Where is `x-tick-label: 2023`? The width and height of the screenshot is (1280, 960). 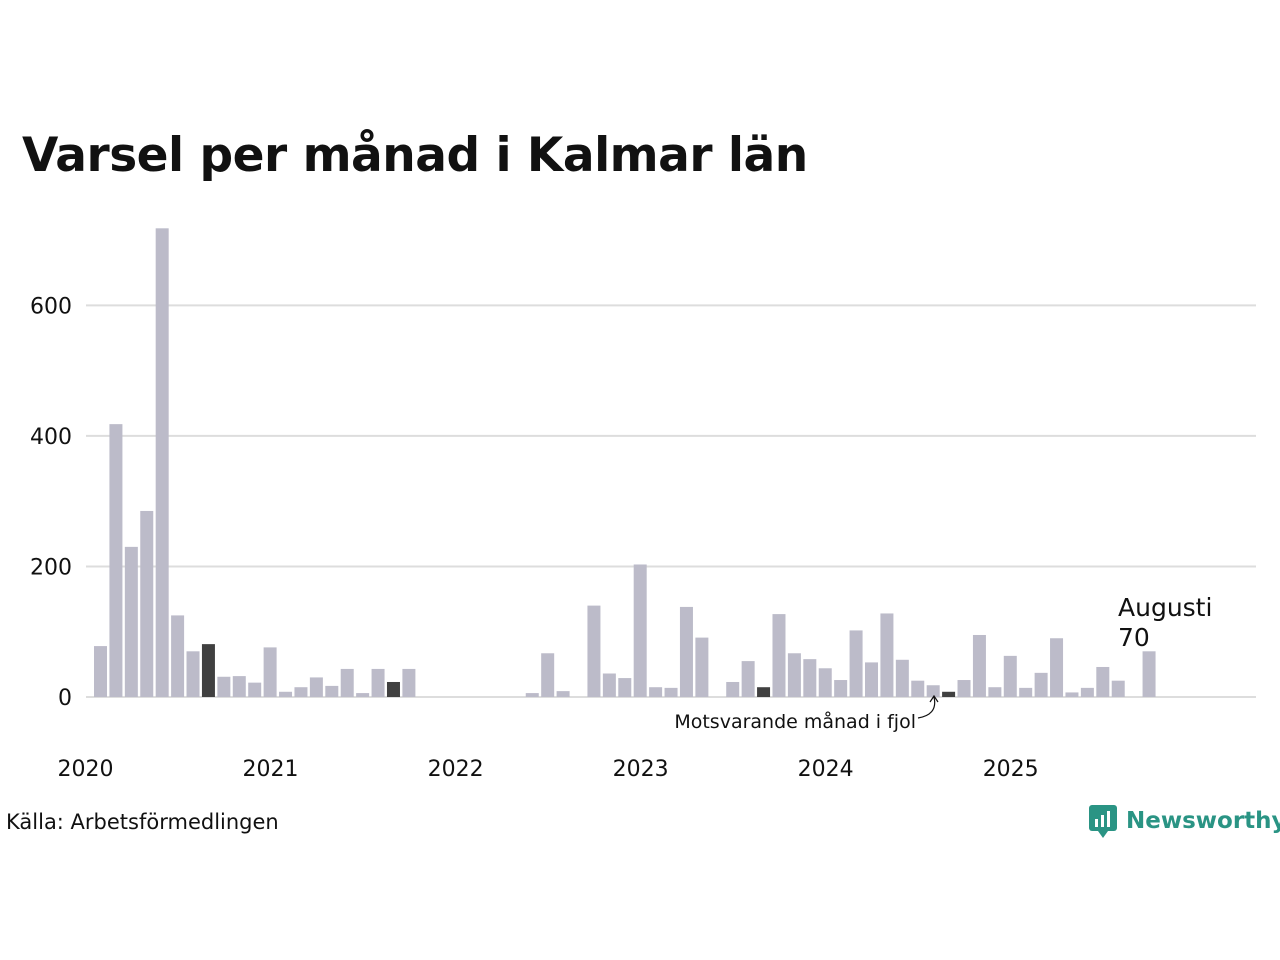 x-tick-label: 2023 is located at coordinates (641, 769).